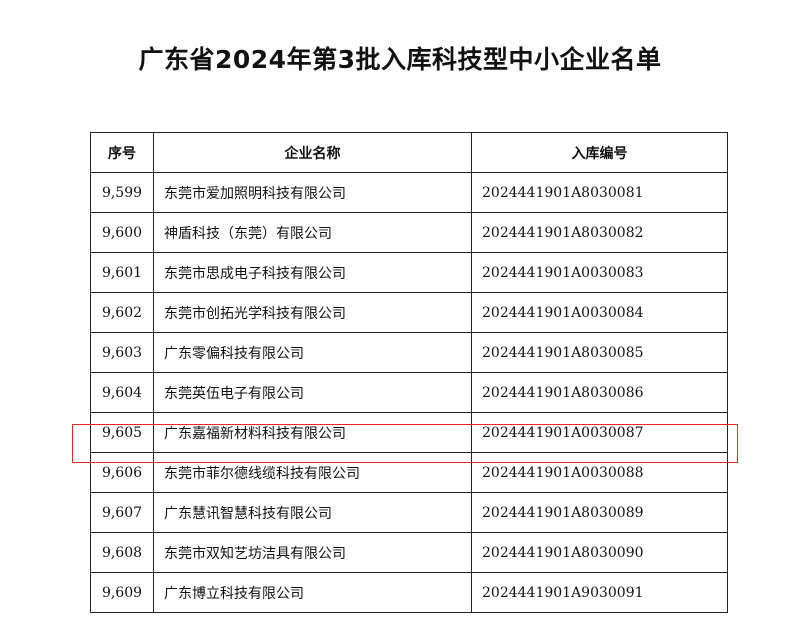  What do you see at coordinates (122, 352) in the screenshot?
I see `row-index: 9,603` at bounding box center [122, 352].